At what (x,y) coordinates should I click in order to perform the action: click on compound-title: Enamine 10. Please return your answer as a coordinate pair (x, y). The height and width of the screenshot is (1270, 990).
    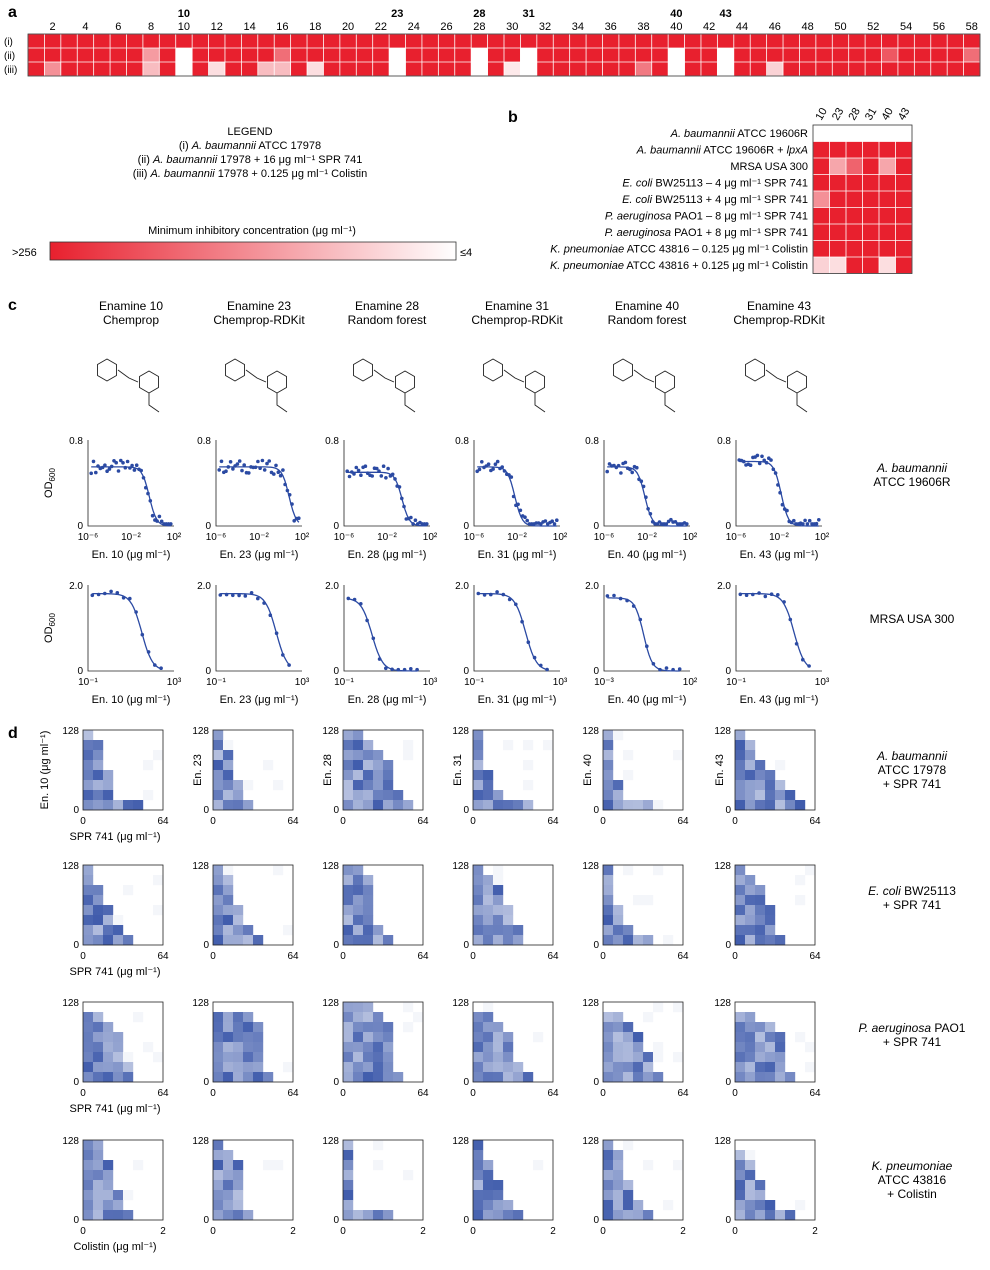
    Looking at the image, I should click on (131, 306).